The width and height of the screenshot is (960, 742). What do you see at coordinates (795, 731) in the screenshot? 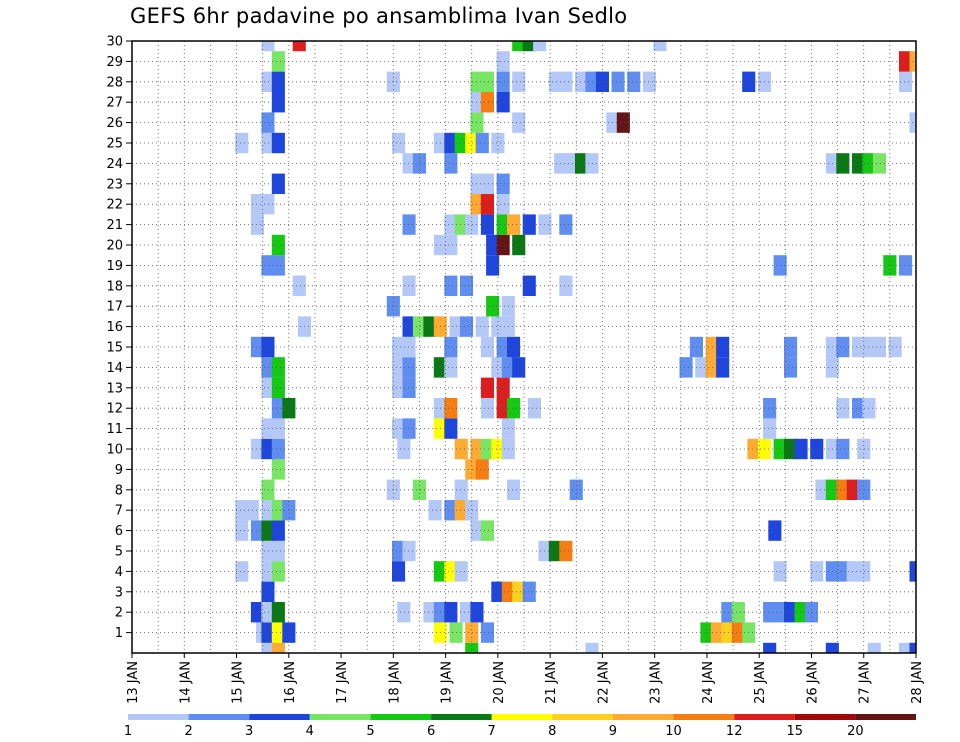
I see `legend-label: 15` at bounding box center [795, 731].